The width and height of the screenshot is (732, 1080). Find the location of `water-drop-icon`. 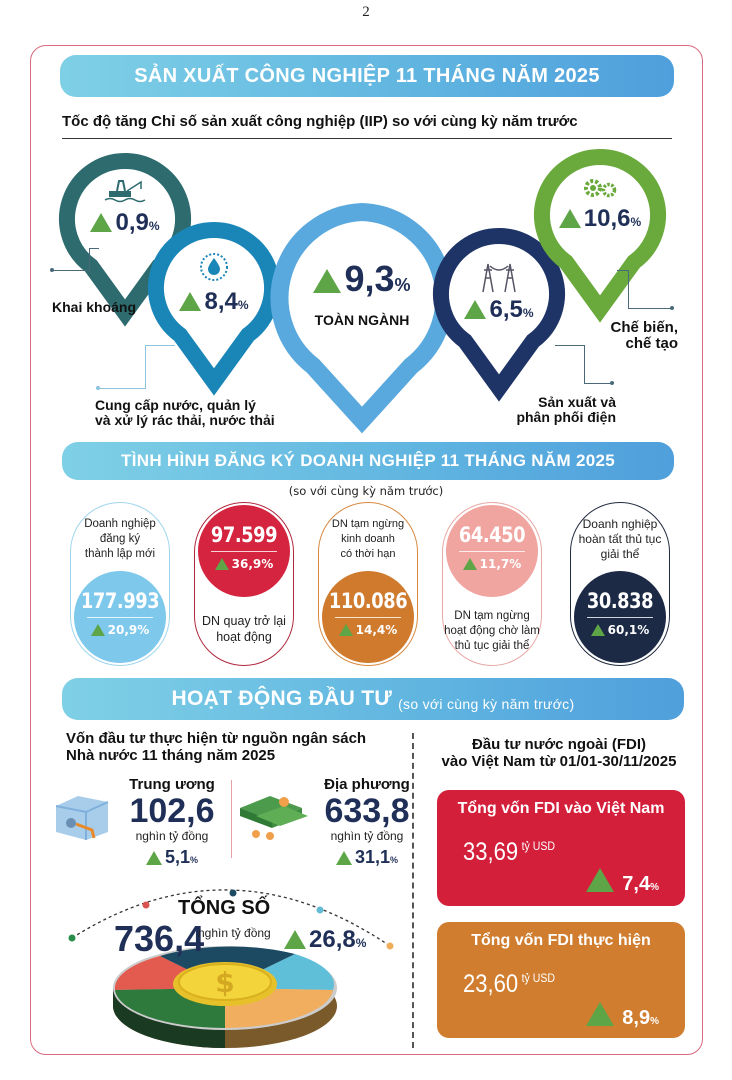

water-drop-icon is located at coordinates (214, 267).